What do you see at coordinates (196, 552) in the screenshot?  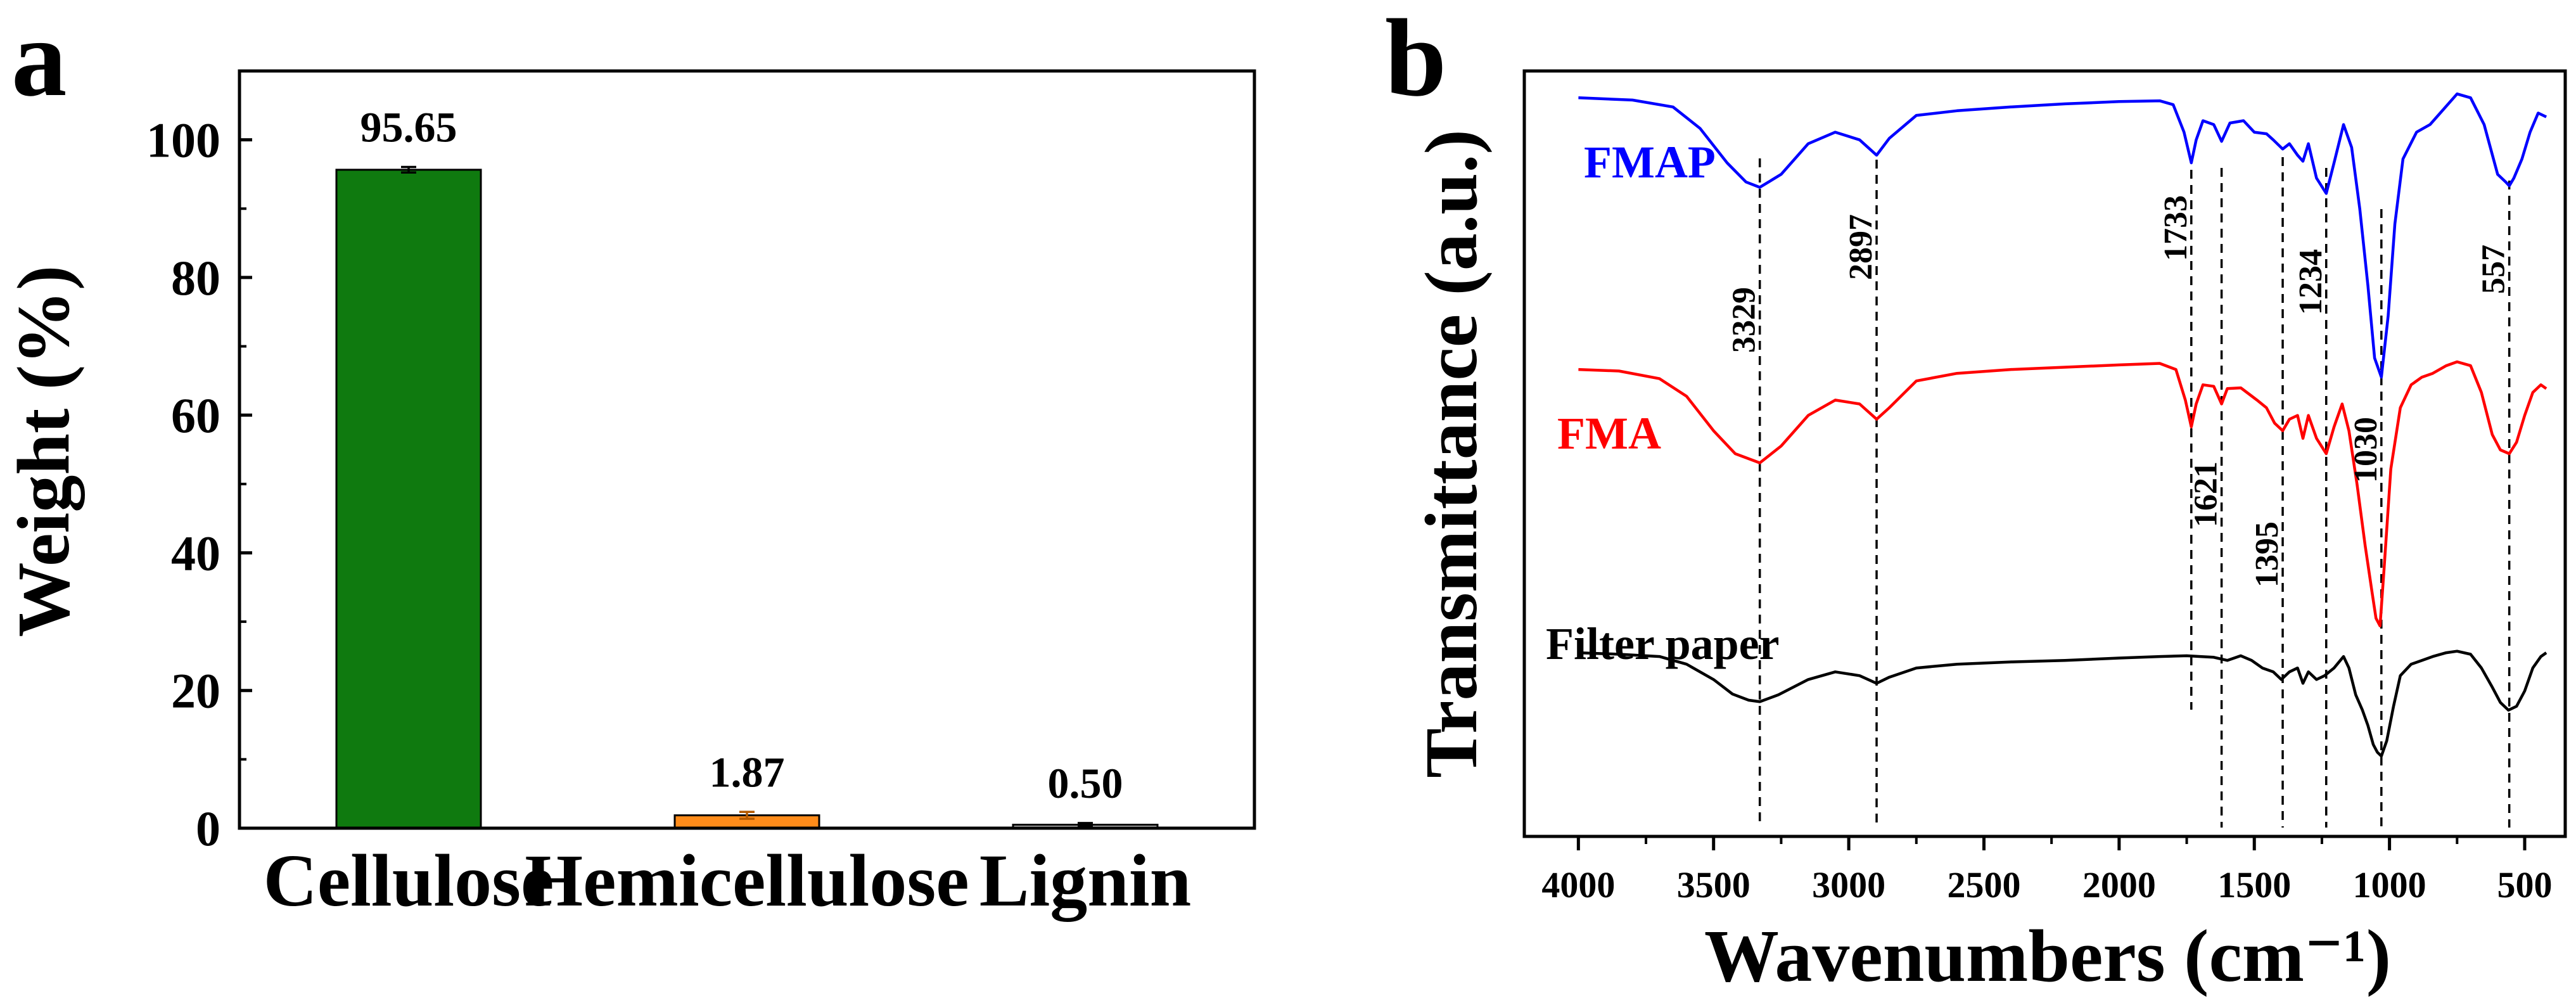 I see `y-tick-label: 40` at bounding box center [196, 552].